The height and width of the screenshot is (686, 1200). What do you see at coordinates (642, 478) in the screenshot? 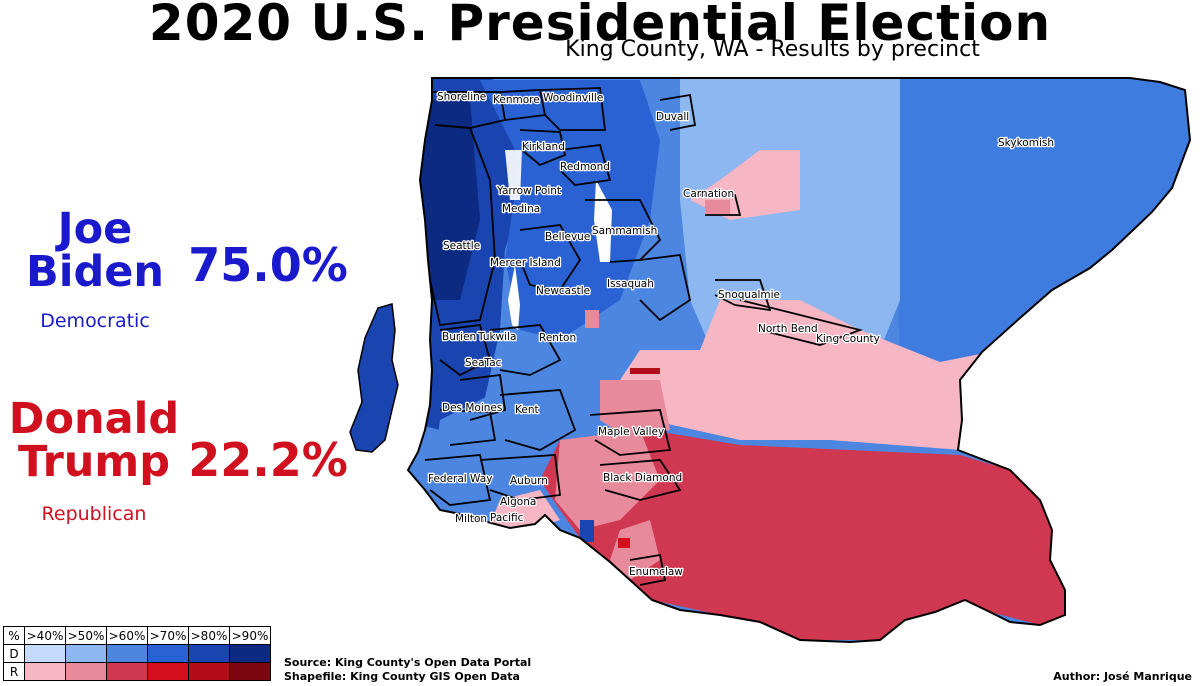
I see `label-black-diamond: Black Diamond` at bounding box center [642, 478].